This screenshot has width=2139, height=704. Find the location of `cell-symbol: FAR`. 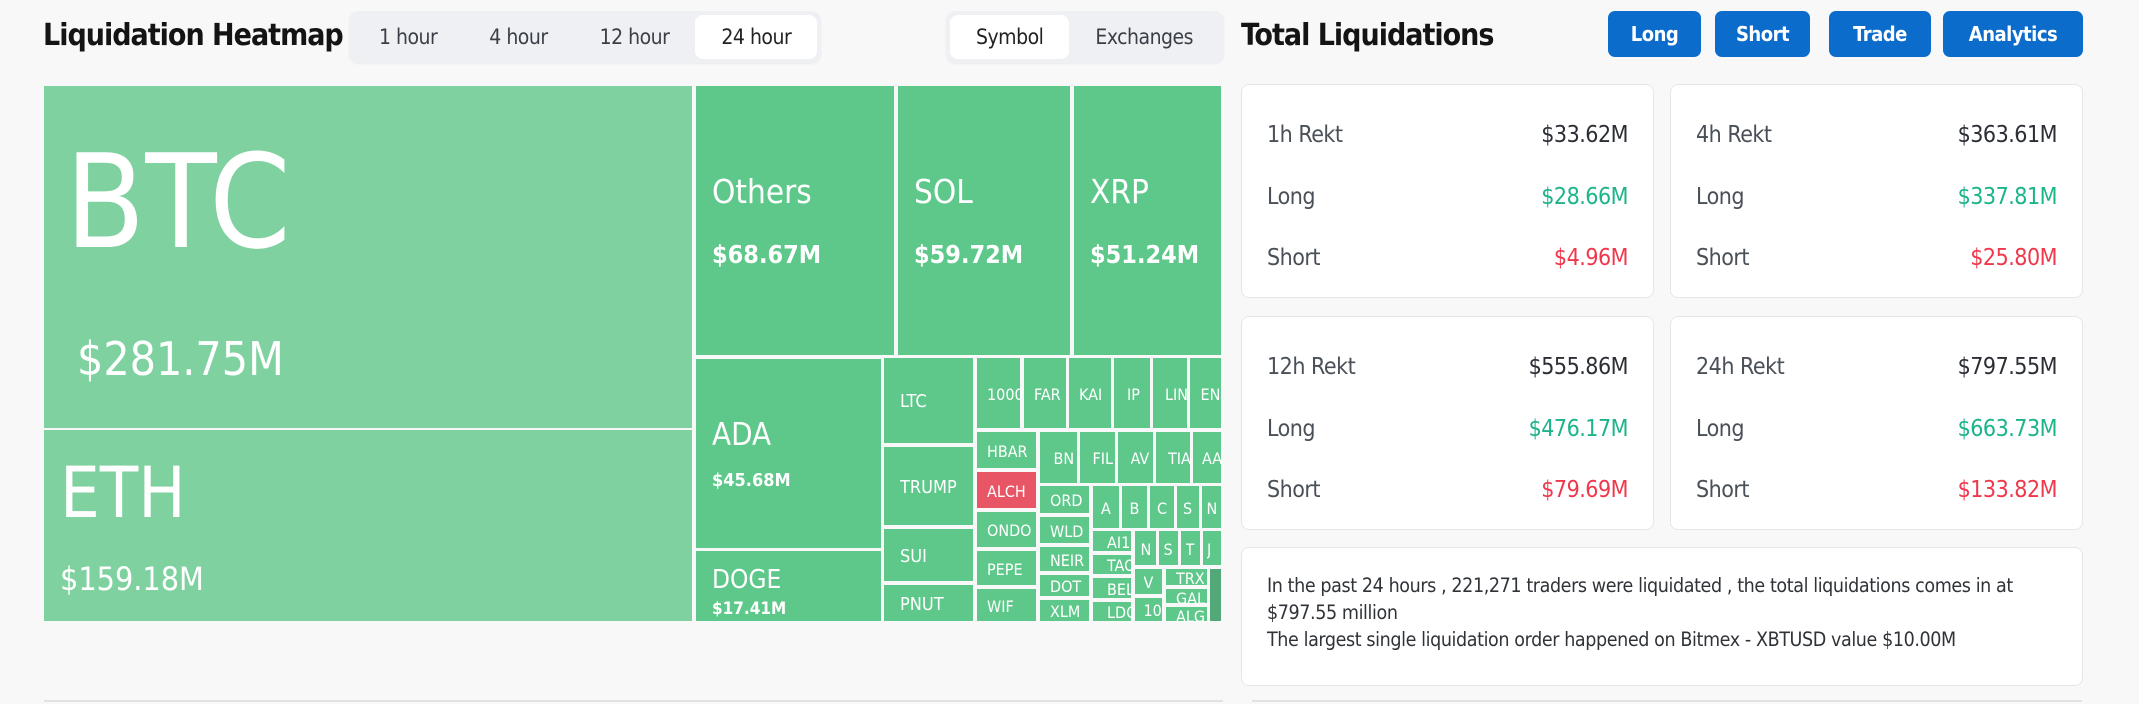

cell-symbol: FAR is located at coordinates (1047, 394).